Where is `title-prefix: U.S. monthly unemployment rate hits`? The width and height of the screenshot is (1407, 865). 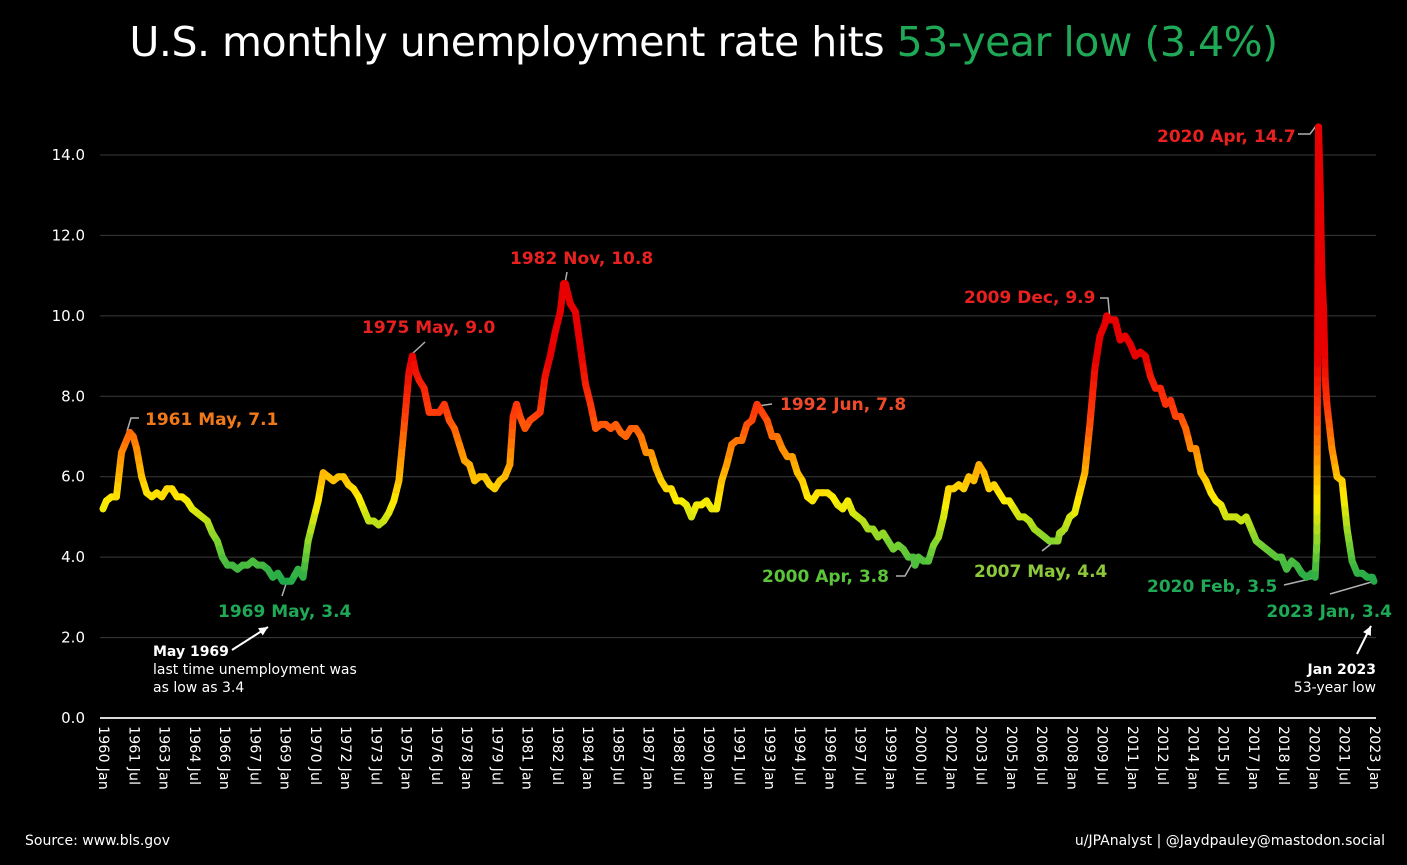 title-prefix: U.S. monthly unemployment rate hits is located at coordinates (513, 42).